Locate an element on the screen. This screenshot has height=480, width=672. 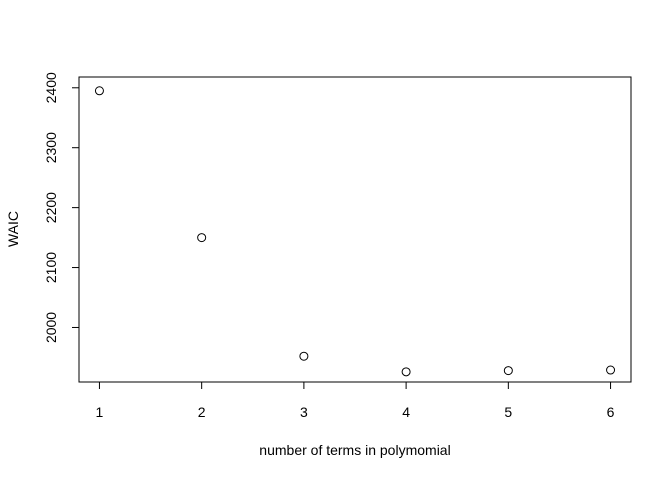
y-tick-label: 2100 is located at coordinates (51, 267).